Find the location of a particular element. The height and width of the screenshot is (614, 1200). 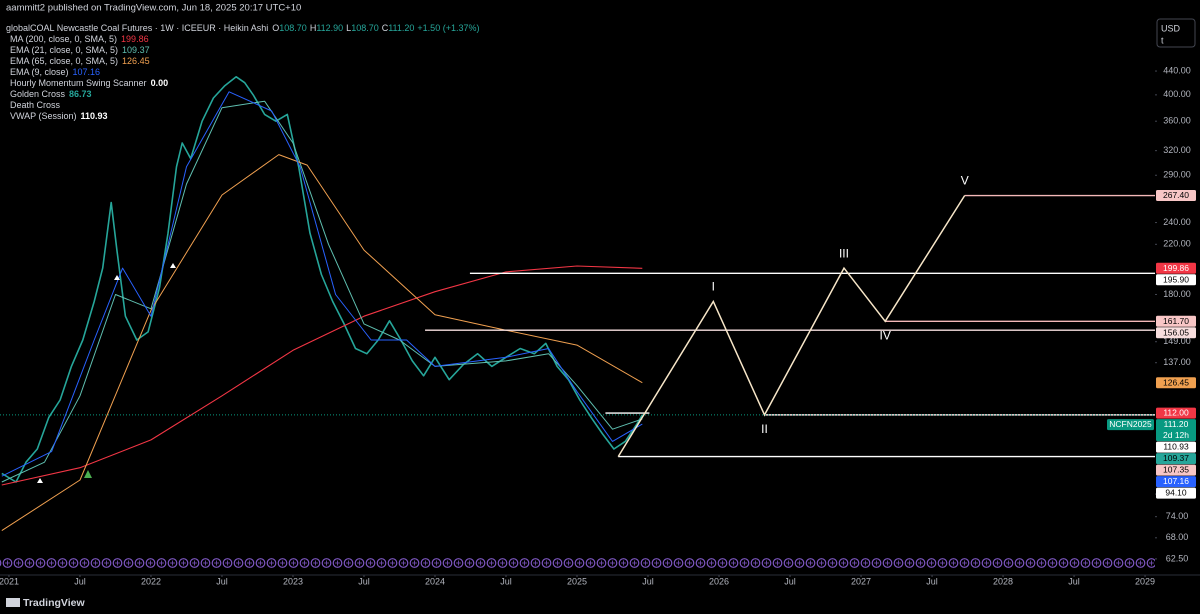

ohlc-value: 108.70 is located at coordinates (365, 28).